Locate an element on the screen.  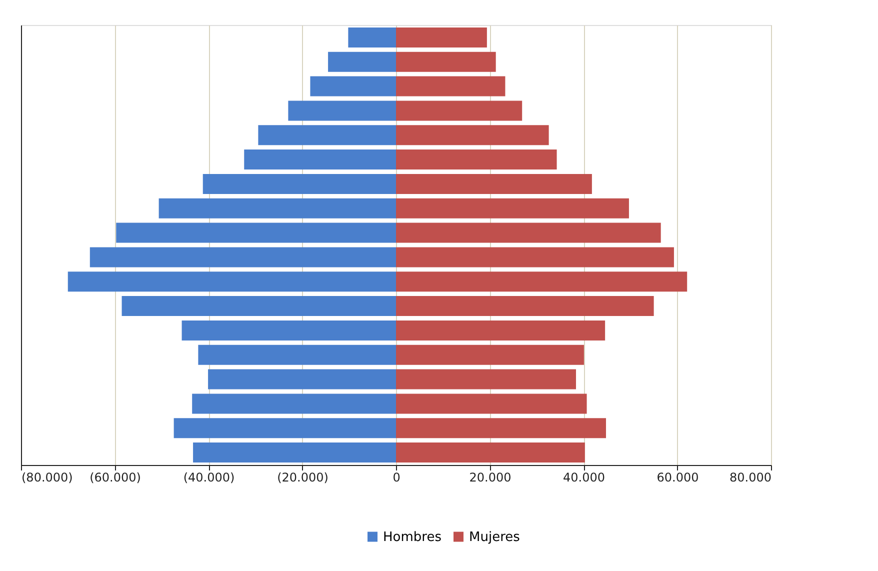
legend-label: Mujeres is located at coordinates (494, 537).